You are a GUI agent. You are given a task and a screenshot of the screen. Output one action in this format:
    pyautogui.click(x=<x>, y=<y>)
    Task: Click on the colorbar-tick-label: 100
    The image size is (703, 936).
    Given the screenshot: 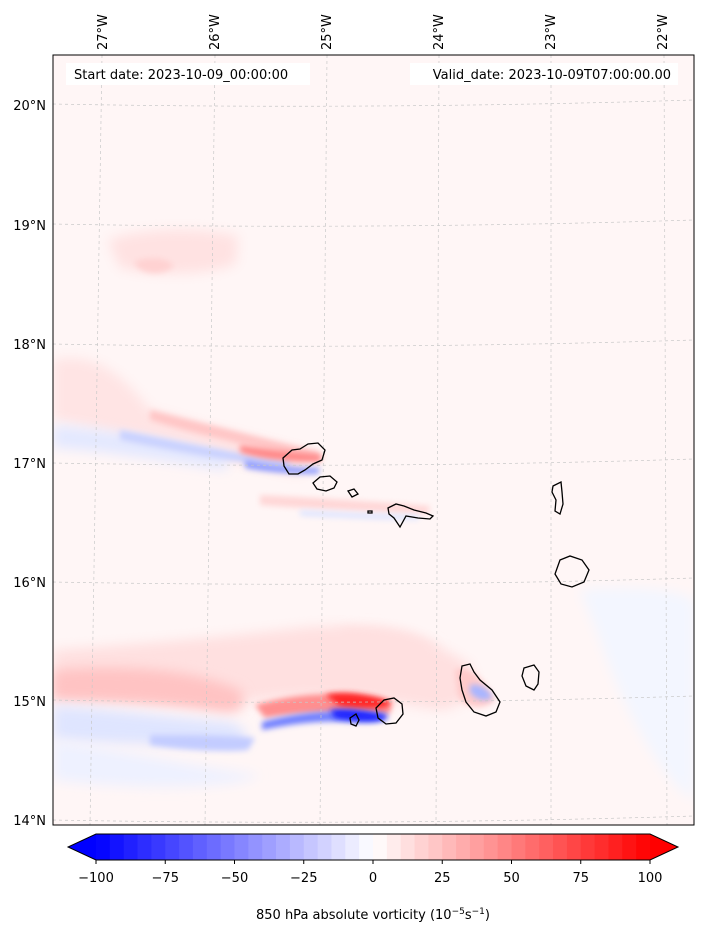 What is the action you would take?
    pyautogui.click(x=650, y=878)
    